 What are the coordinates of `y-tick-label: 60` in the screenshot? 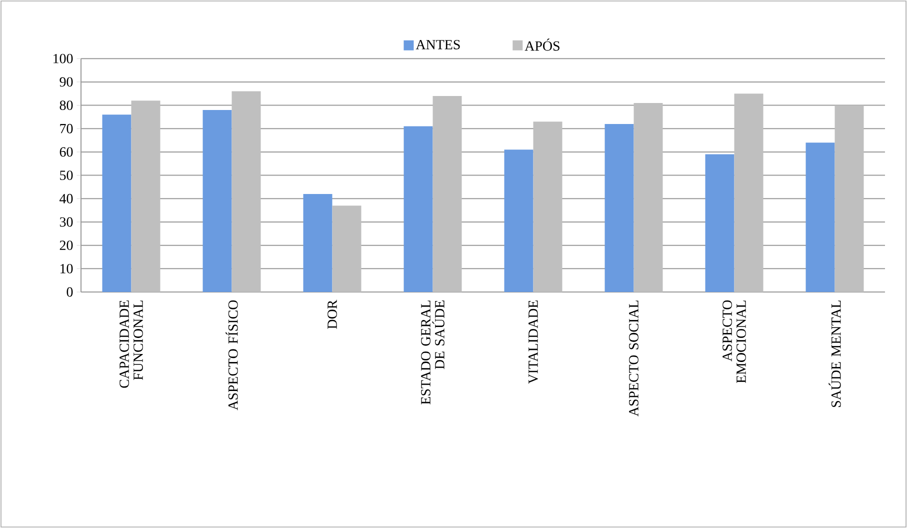 It's located at (66, 152).